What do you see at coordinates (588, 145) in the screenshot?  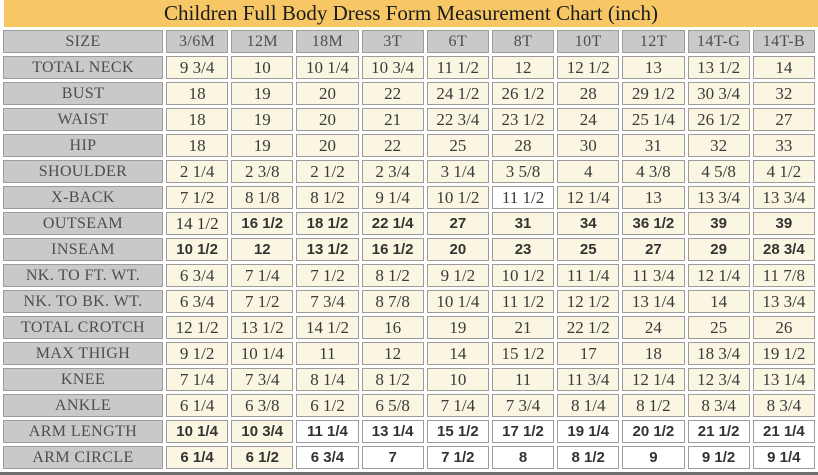 I see `data-cell: 30` at bounding box center [588, 145].